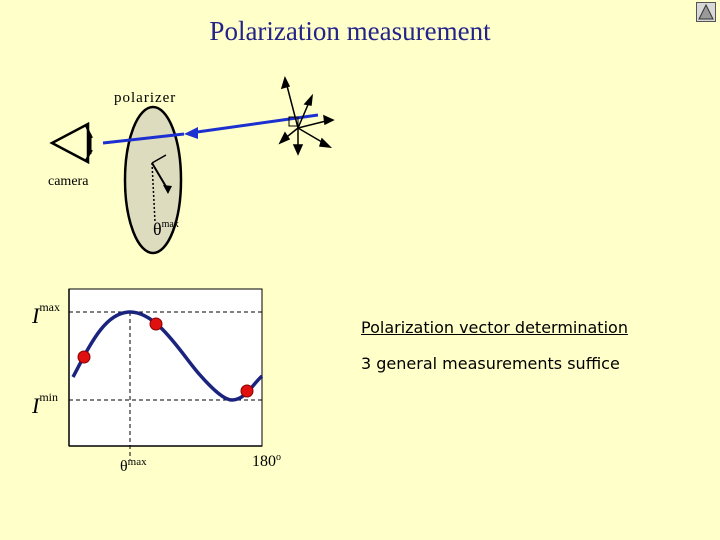  I want to click on camera-label: camera, so click(68, 181).